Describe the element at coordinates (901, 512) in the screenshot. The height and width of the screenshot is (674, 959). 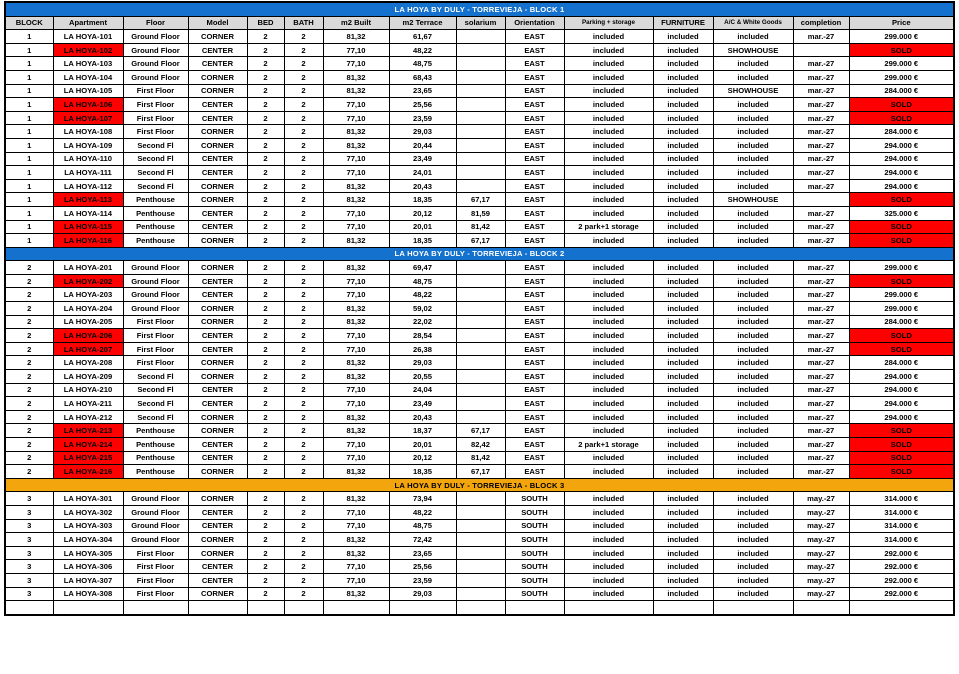
I see `cell-price: 314.000 €` at that location.